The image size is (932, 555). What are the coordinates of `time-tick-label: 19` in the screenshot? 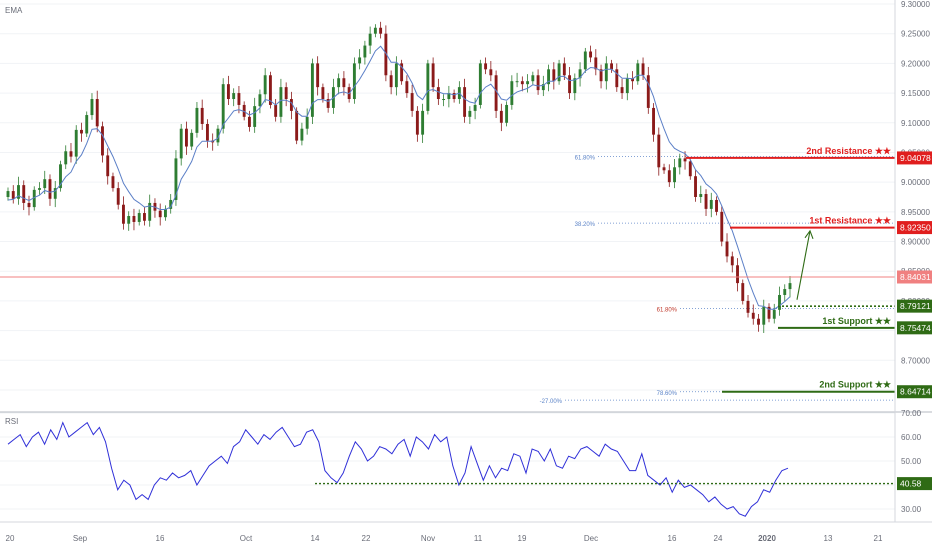 It's located at (522, 538).